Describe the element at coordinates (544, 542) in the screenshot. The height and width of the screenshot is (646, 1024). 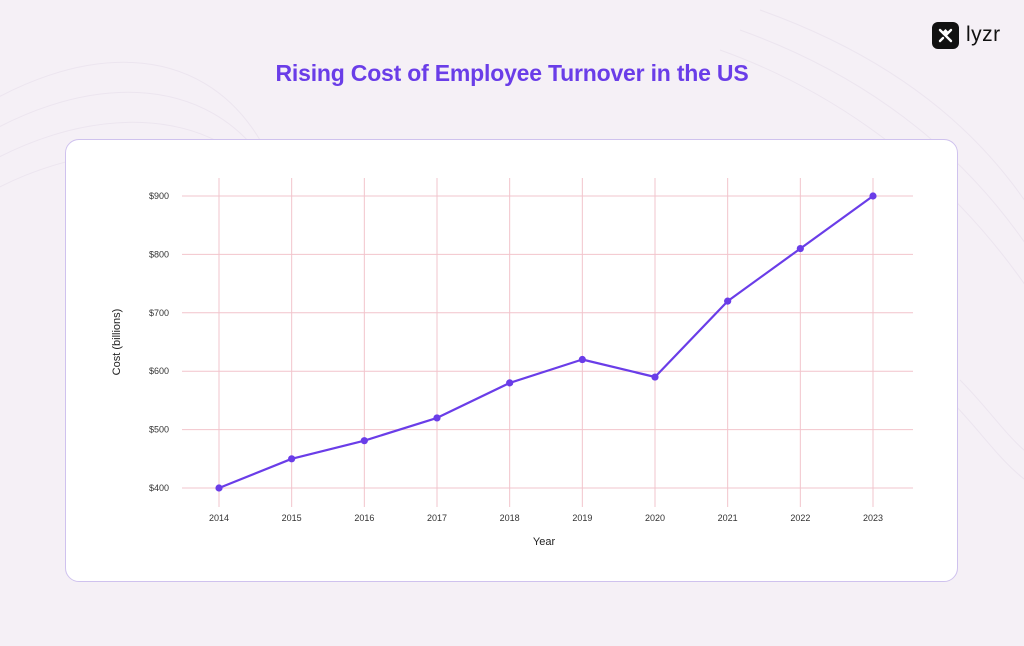
I see `x-axis-label: Year` at that location.